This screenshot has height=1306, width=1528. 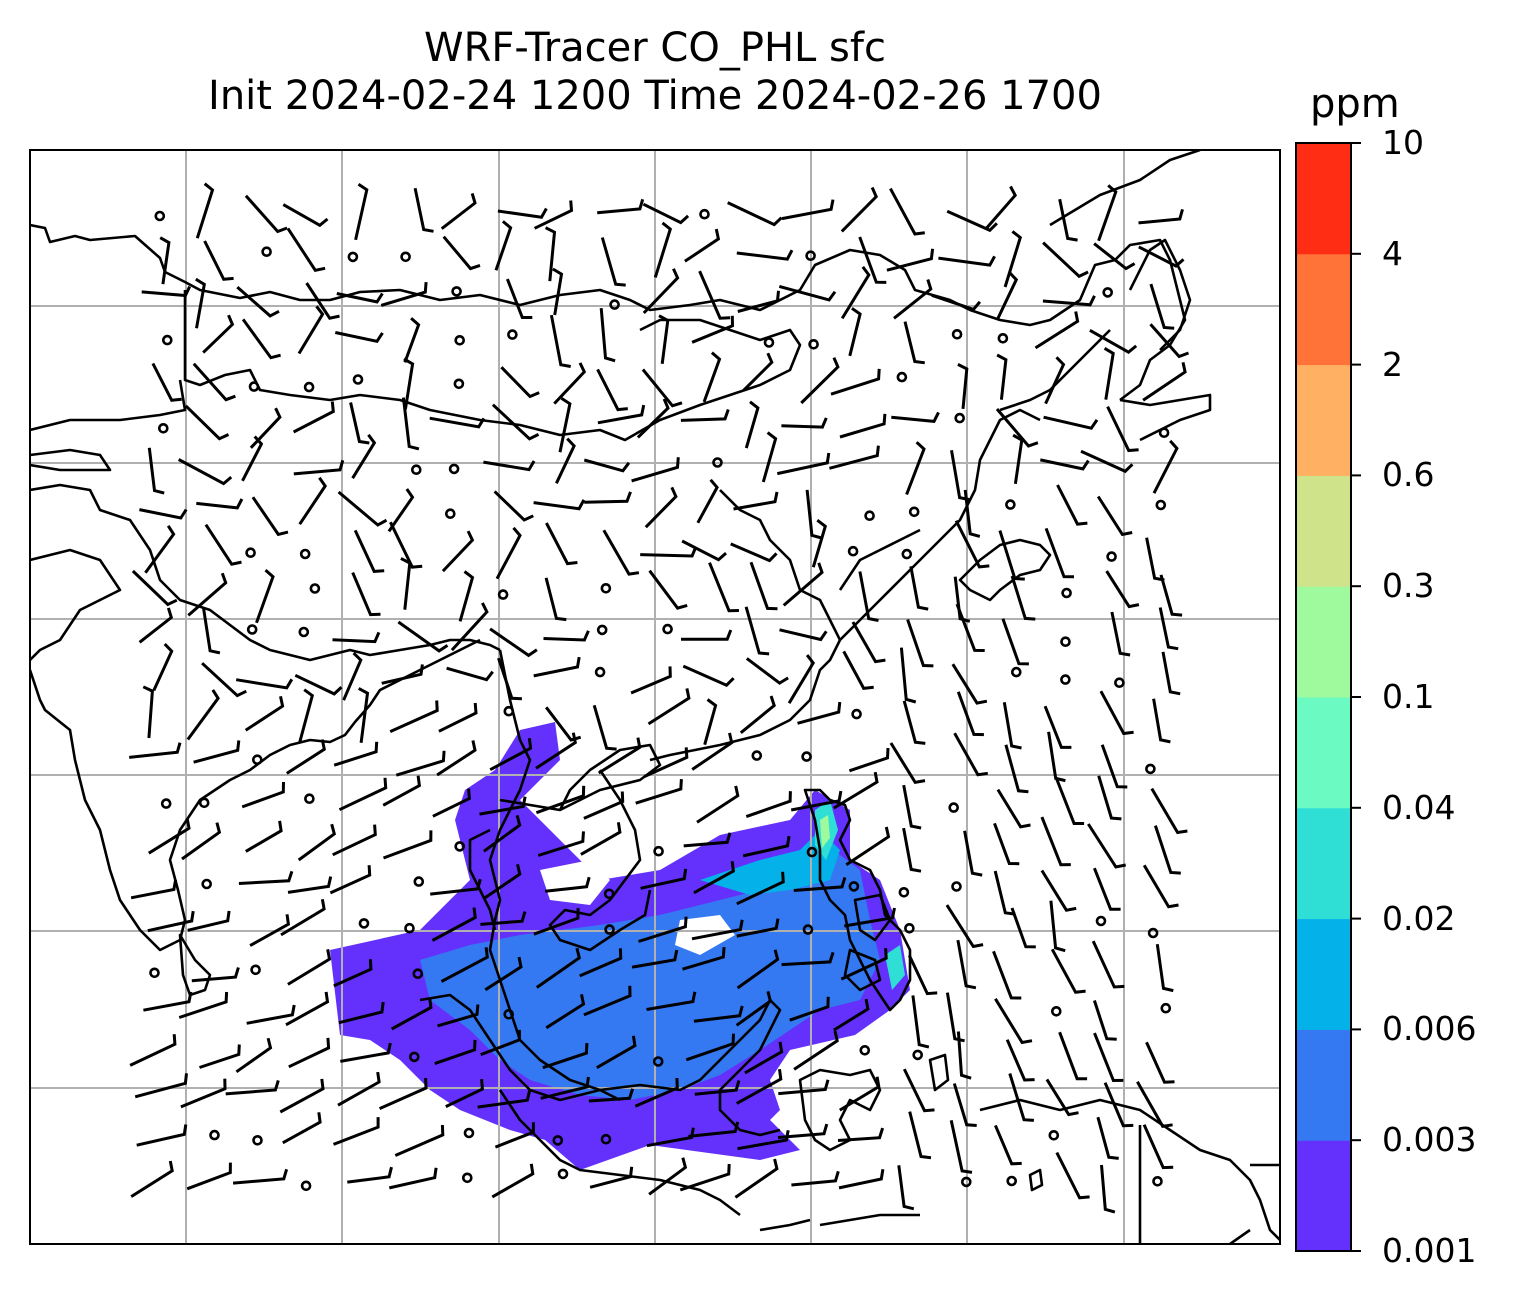 I want to click on colorbar-tick-label: 0.1, so click(x=1408, y=696).